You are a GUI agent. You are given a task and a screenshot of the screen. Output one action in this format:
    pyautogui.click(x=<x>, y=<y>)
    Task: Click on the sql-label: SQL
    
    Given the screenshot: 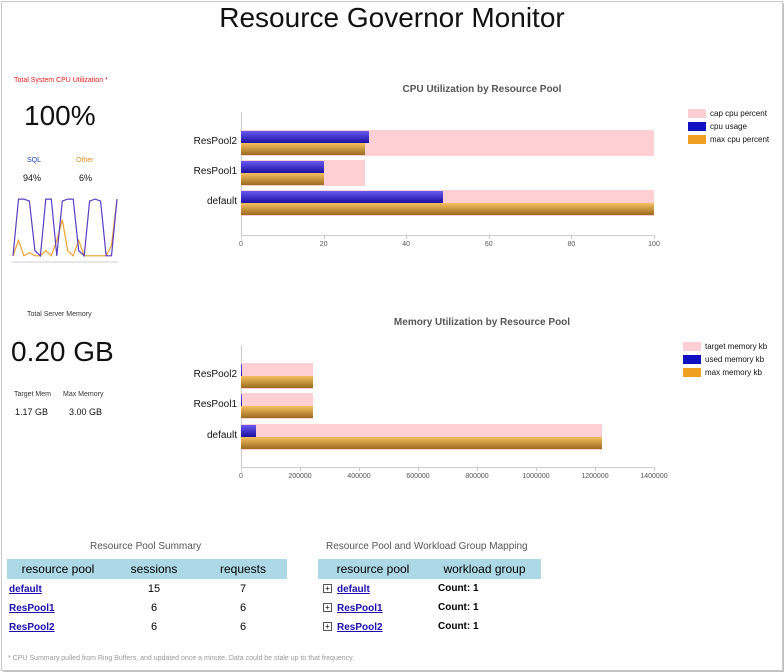 What is the action you would take?
    pyautogui.click(x=34, y=160)
    